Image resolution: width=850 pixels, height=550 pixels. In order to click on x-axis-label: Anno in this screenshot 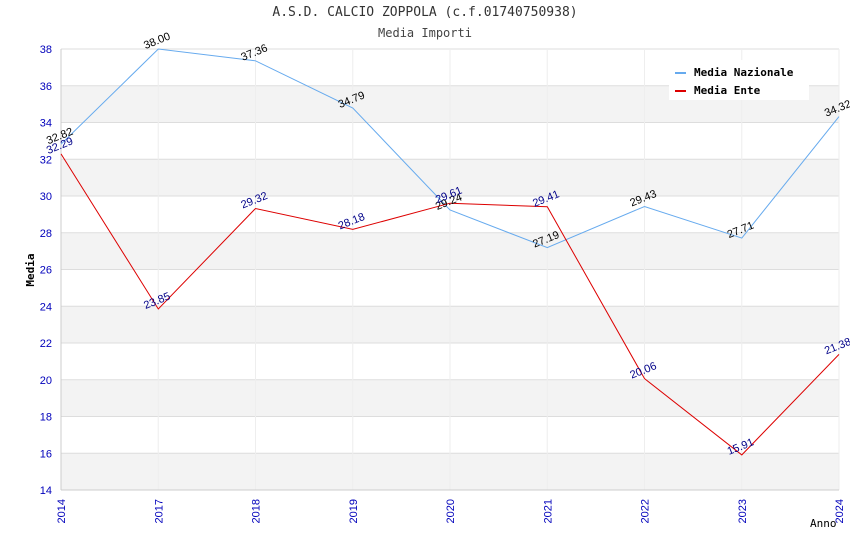, I will do `click(823, 523)`.